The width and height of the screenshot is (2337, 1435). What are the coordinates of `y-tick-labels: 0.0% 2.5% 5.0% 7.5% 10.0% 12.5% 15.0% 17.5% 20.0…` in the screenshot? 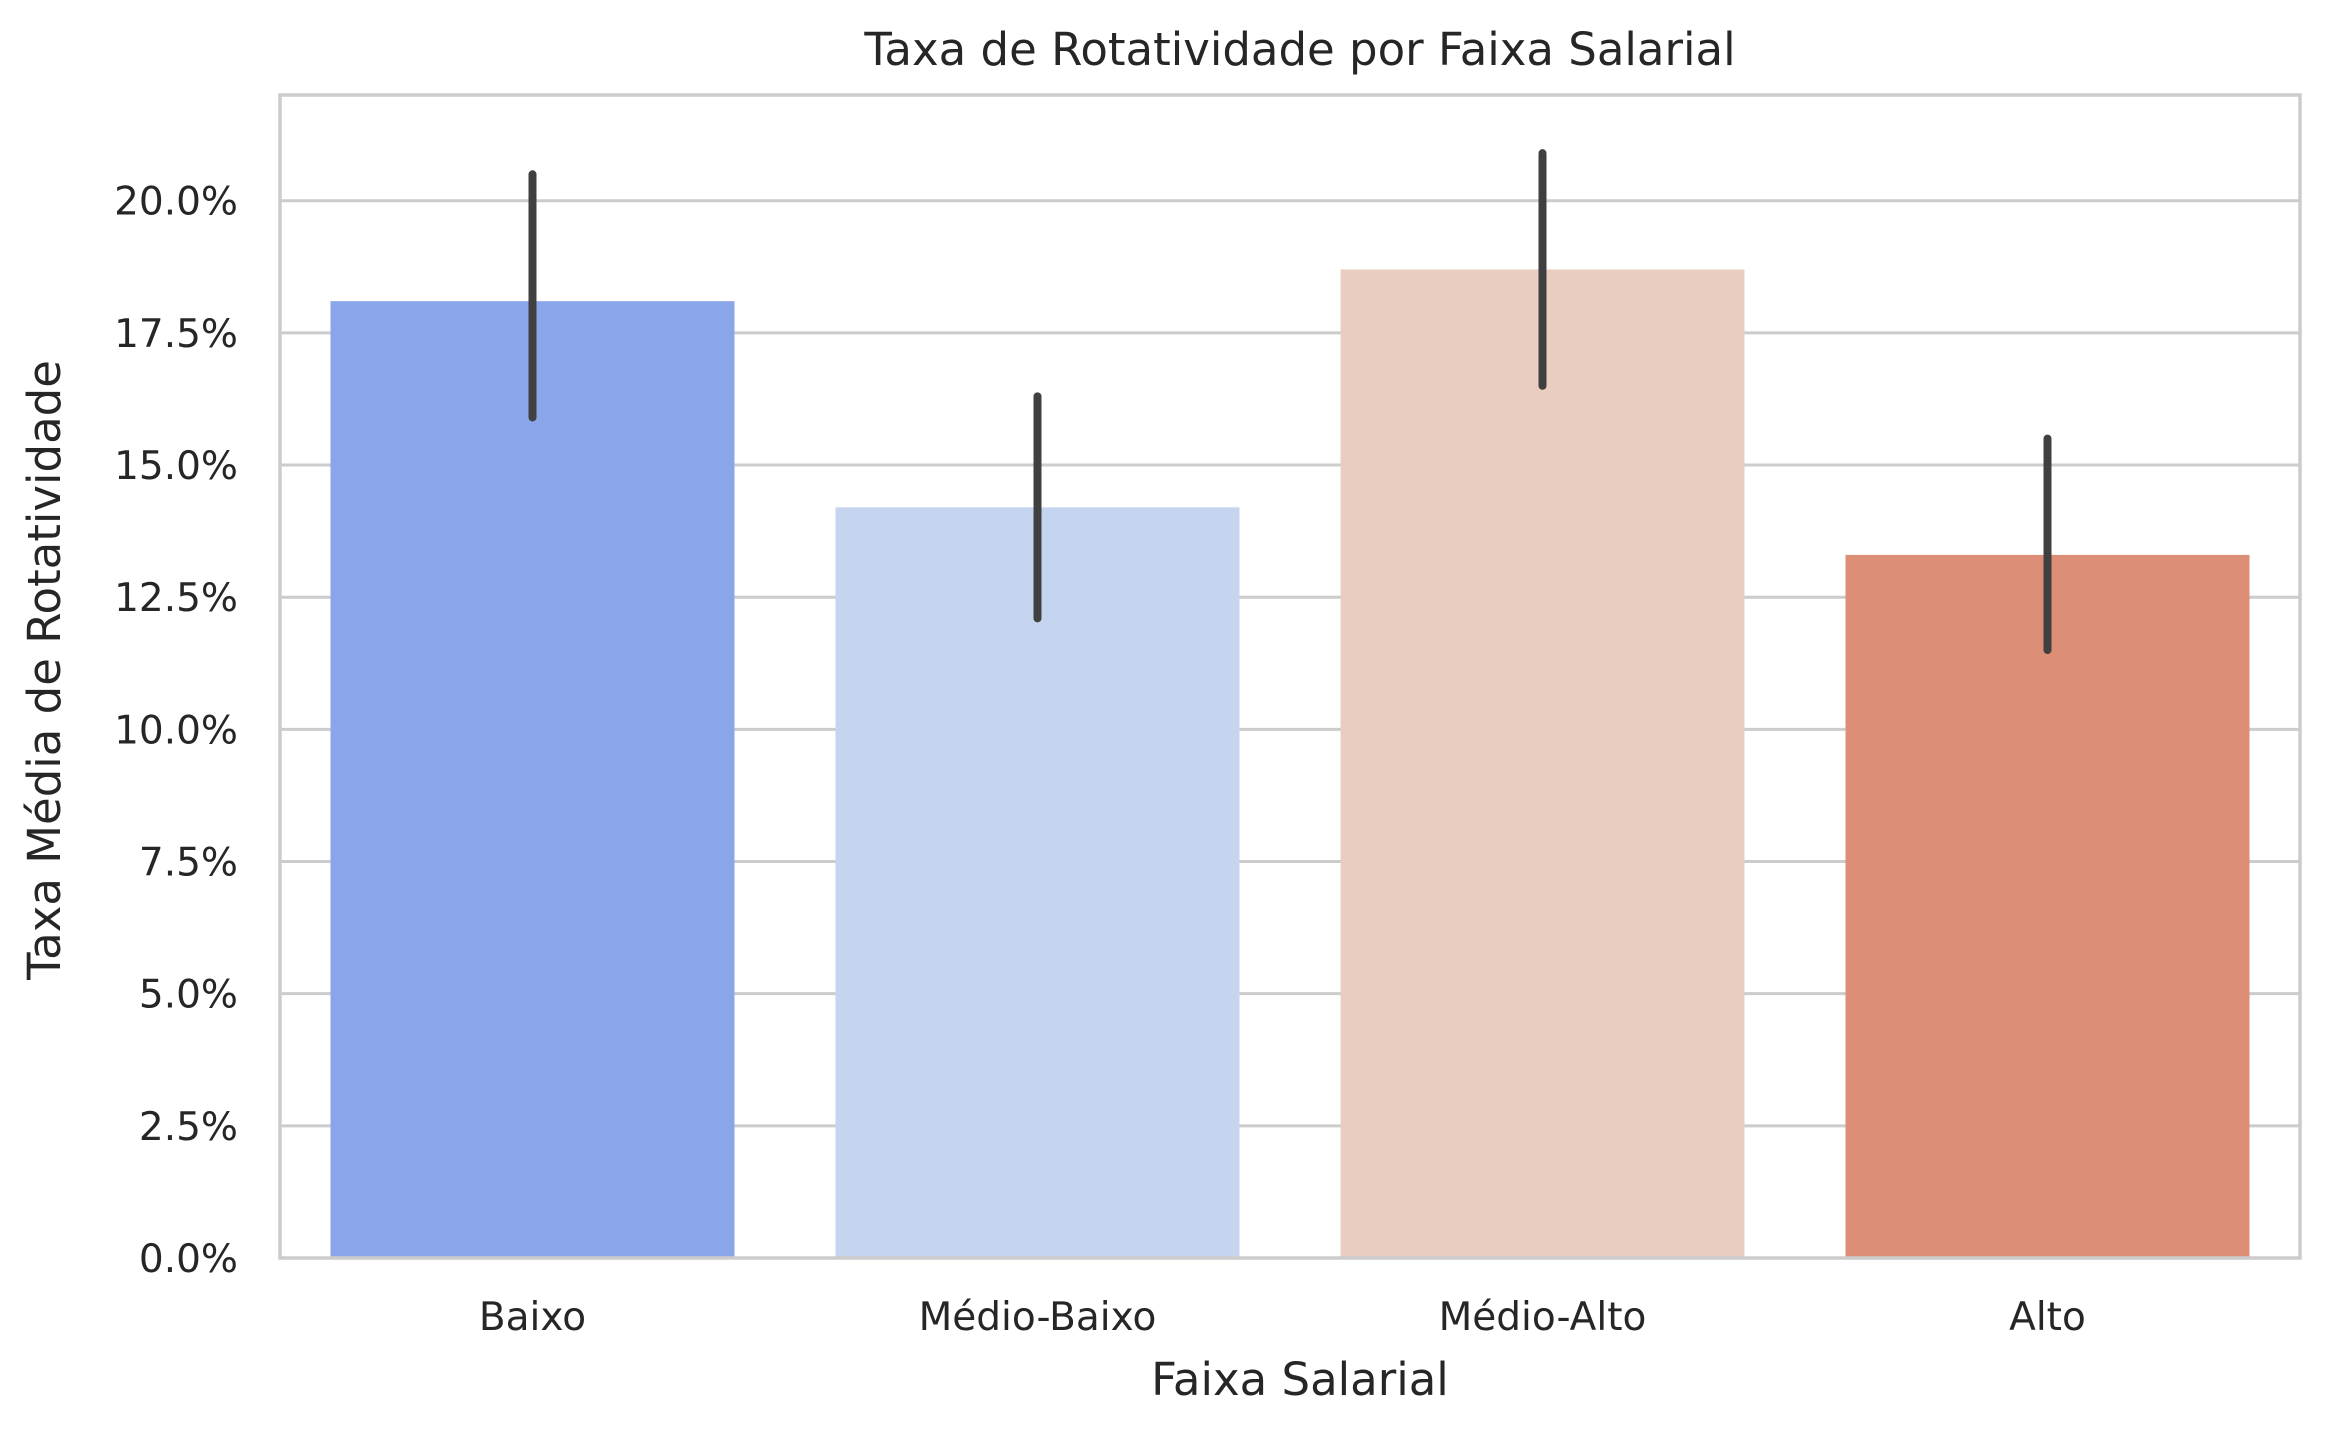 It's located at (176, 731).